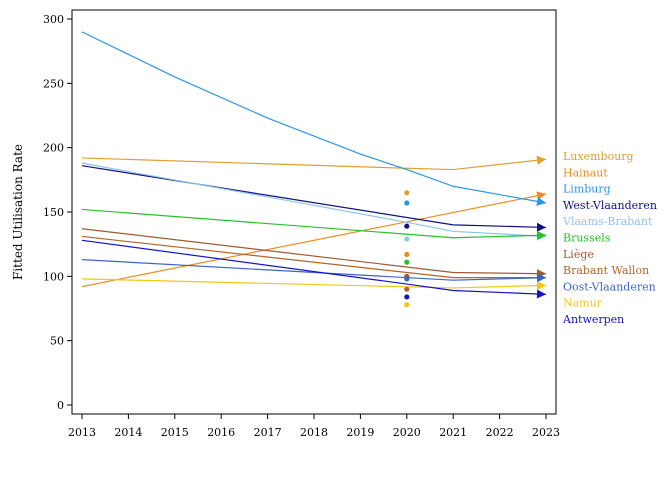 The width and height of the screenshot is (672, 480). I want to click on series-line-liege, so click(314, 251).